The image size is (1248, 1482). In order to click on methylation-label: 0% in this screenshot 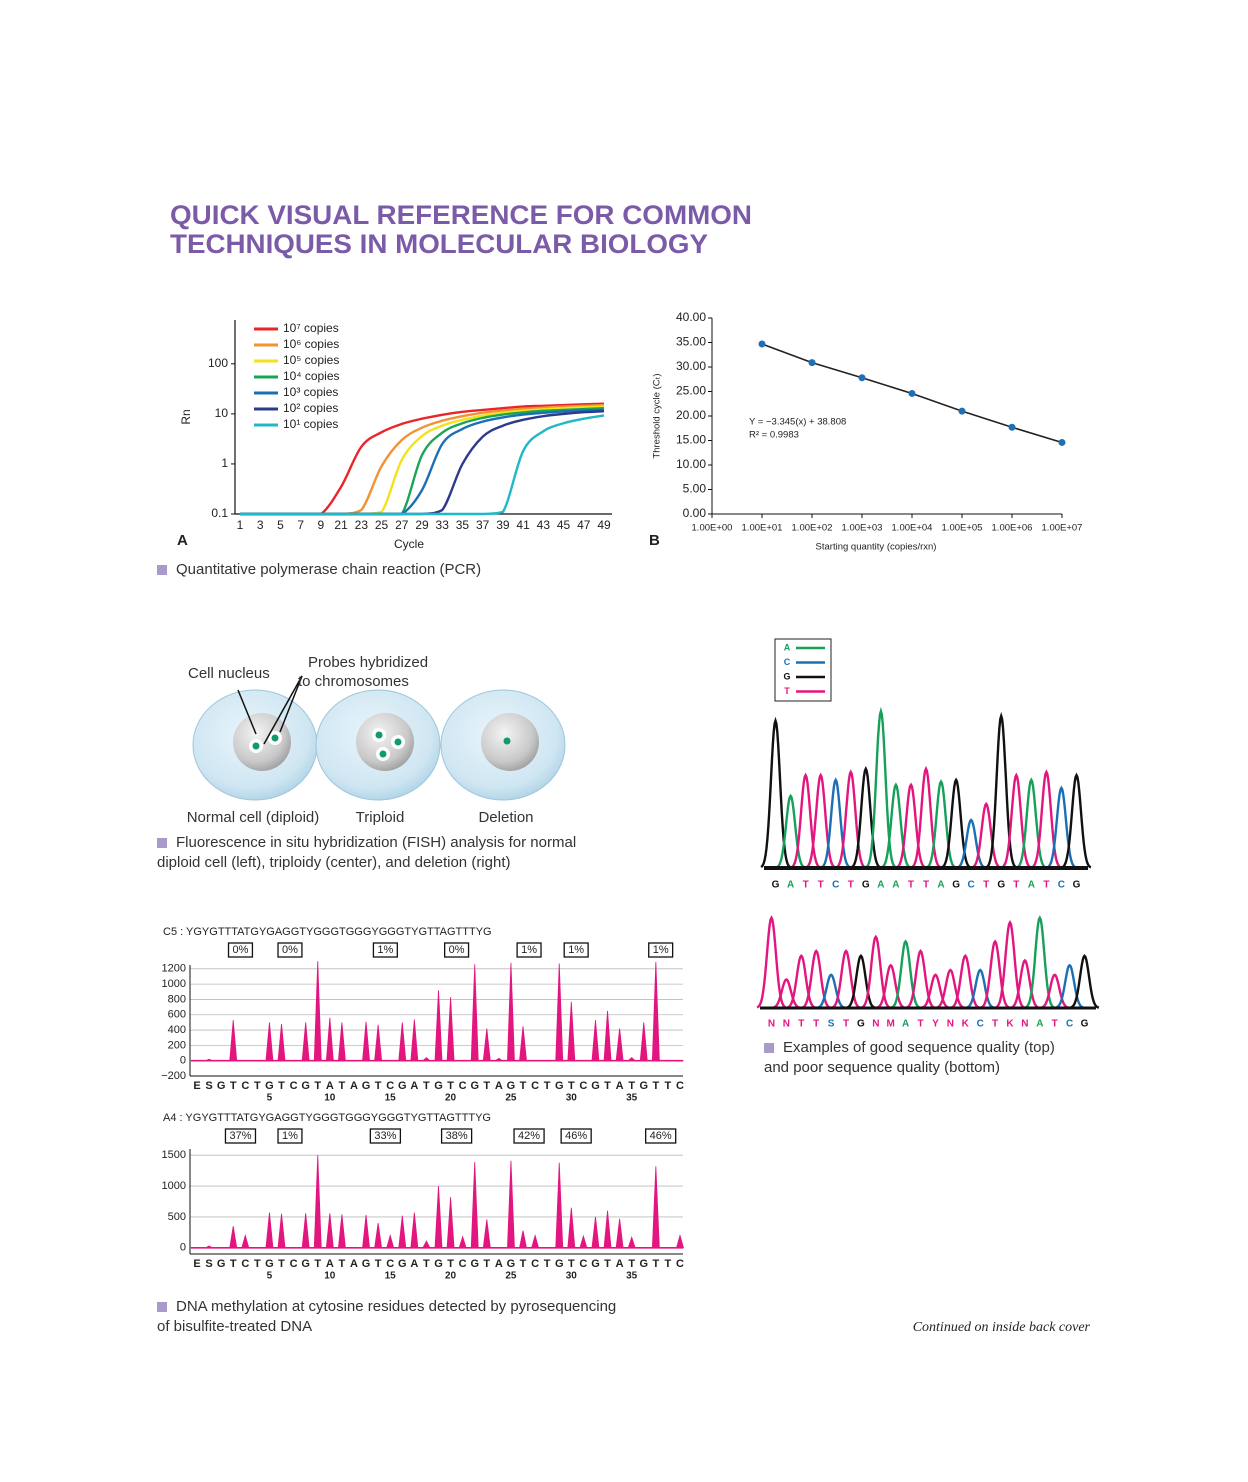, I will do `click(290, 950)`.